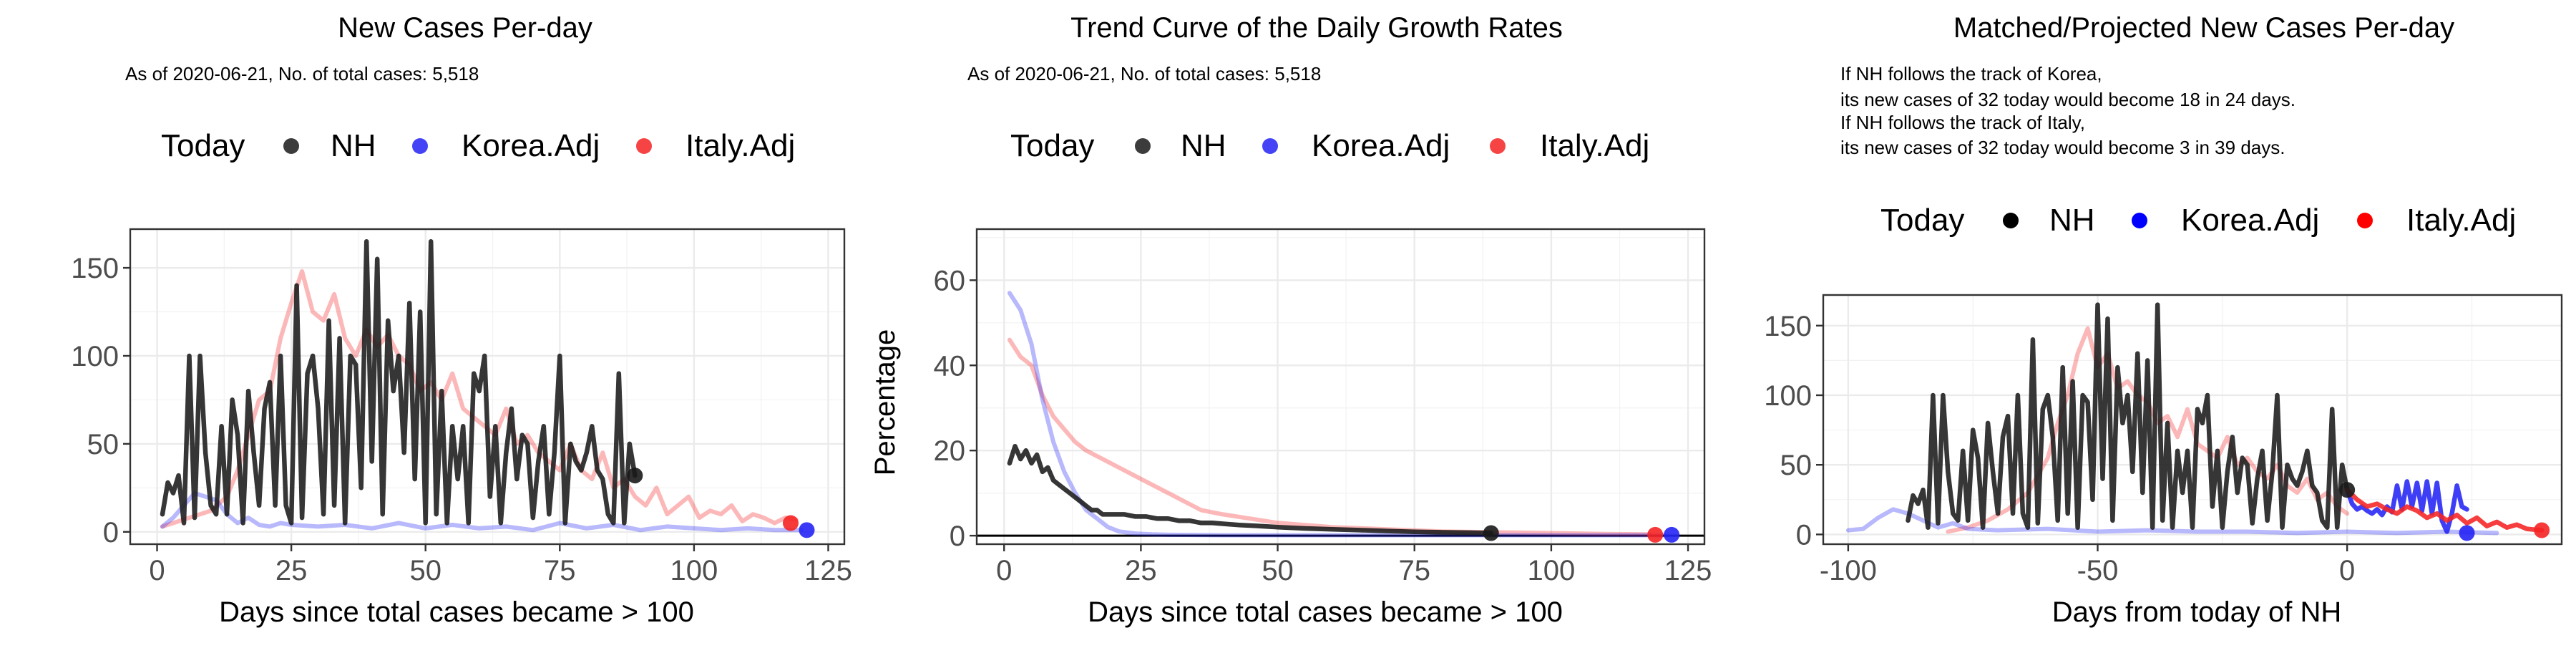 Image resolution: width=2576 pixels, height=648 pixels. Describe the element at coordinates (1971, 74) in the screenshot. I see `annotation-line: If NH follows the track of Korea,` at that location.